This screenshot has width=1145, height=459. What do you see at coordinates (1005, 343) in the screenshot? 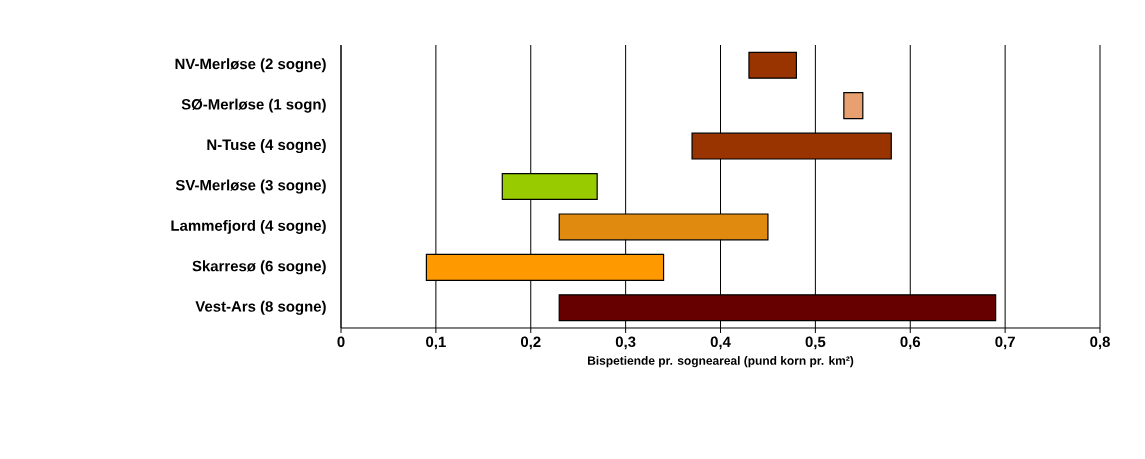
I see `x-tick-label: 0,7` at bounding box center [1005, 343].